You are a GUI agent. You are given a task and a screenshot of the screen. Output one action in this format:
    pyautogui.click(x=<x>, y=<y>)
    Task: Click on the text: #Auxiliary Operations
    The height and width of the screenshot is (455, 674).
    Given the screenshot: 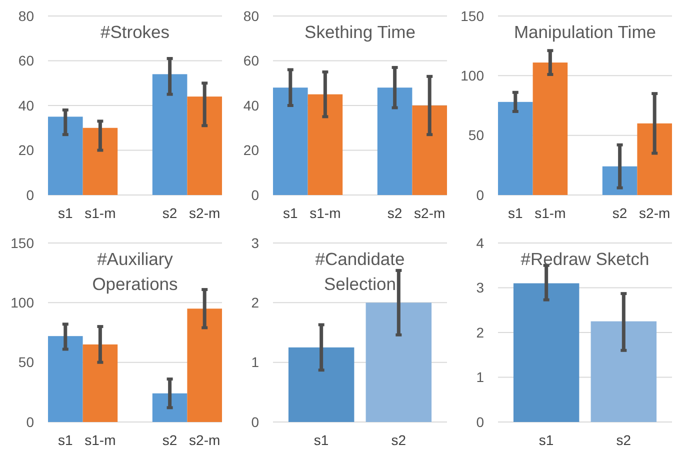 What is the action you would take?
    pyautogui.click(x=135, y=271)
    